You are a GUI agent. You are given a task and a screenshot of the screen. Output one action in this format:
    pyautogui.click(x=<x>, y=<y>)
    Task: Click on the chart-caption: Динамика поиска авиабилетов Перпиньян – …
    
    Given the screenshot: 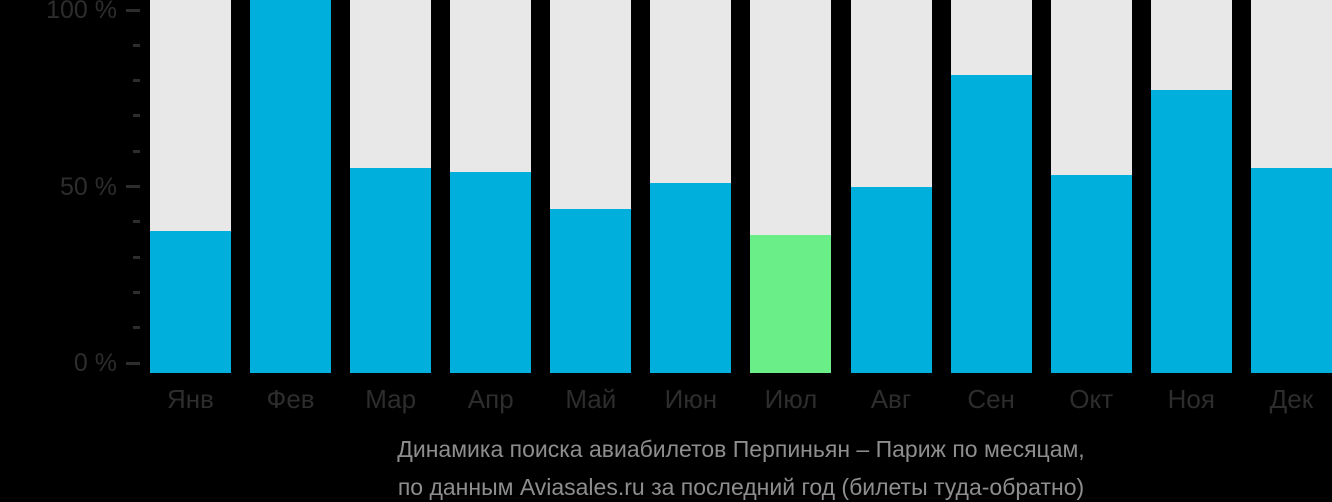 What is the action you would take?
    pyautogui.click(x=741, y=466)
    